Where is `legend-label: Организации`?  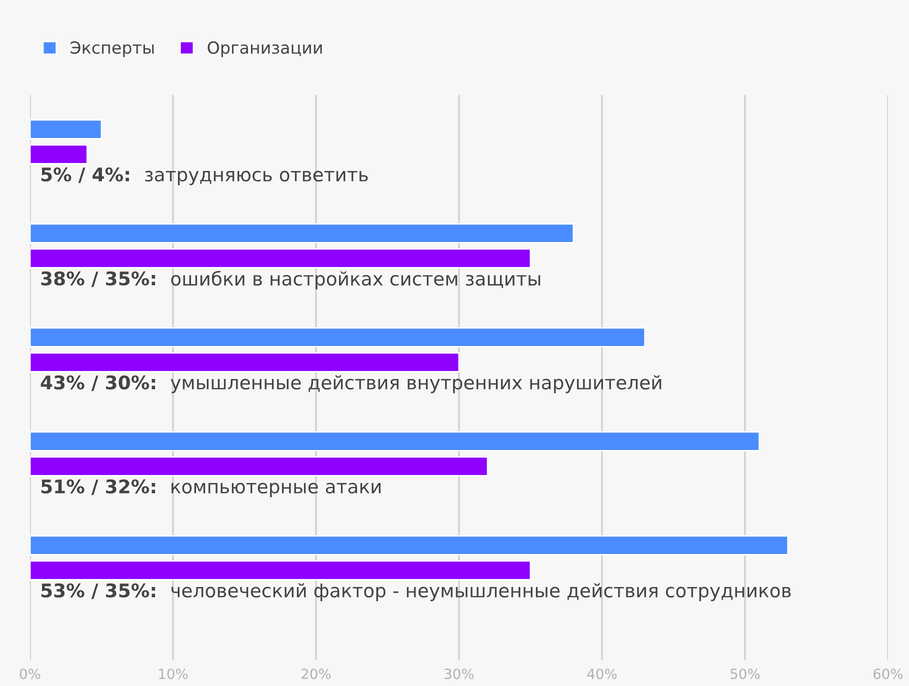
legend-label: Организации is located at coordinates (265, 49).